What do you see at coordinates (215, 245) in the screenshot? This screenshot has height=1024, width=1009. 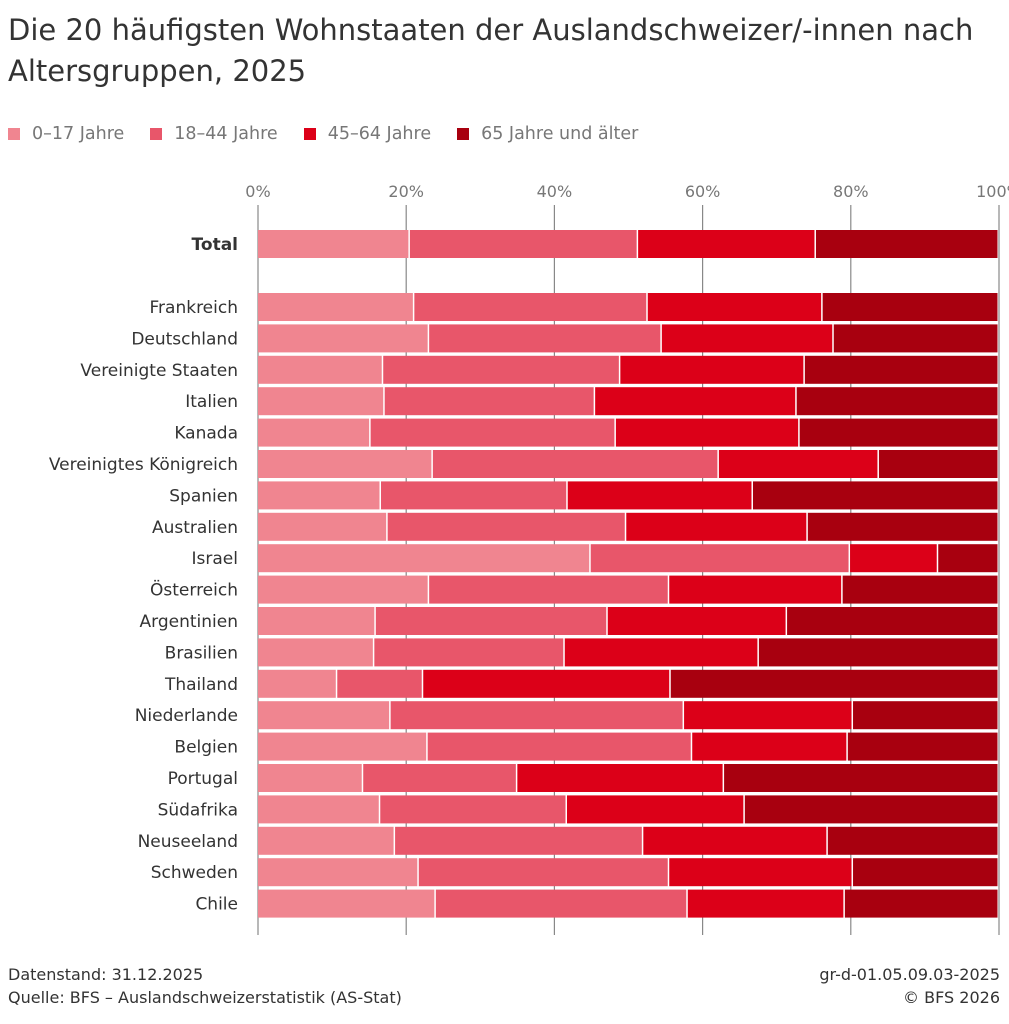 I see `category-label: Total` at bounding box center [215, 245].